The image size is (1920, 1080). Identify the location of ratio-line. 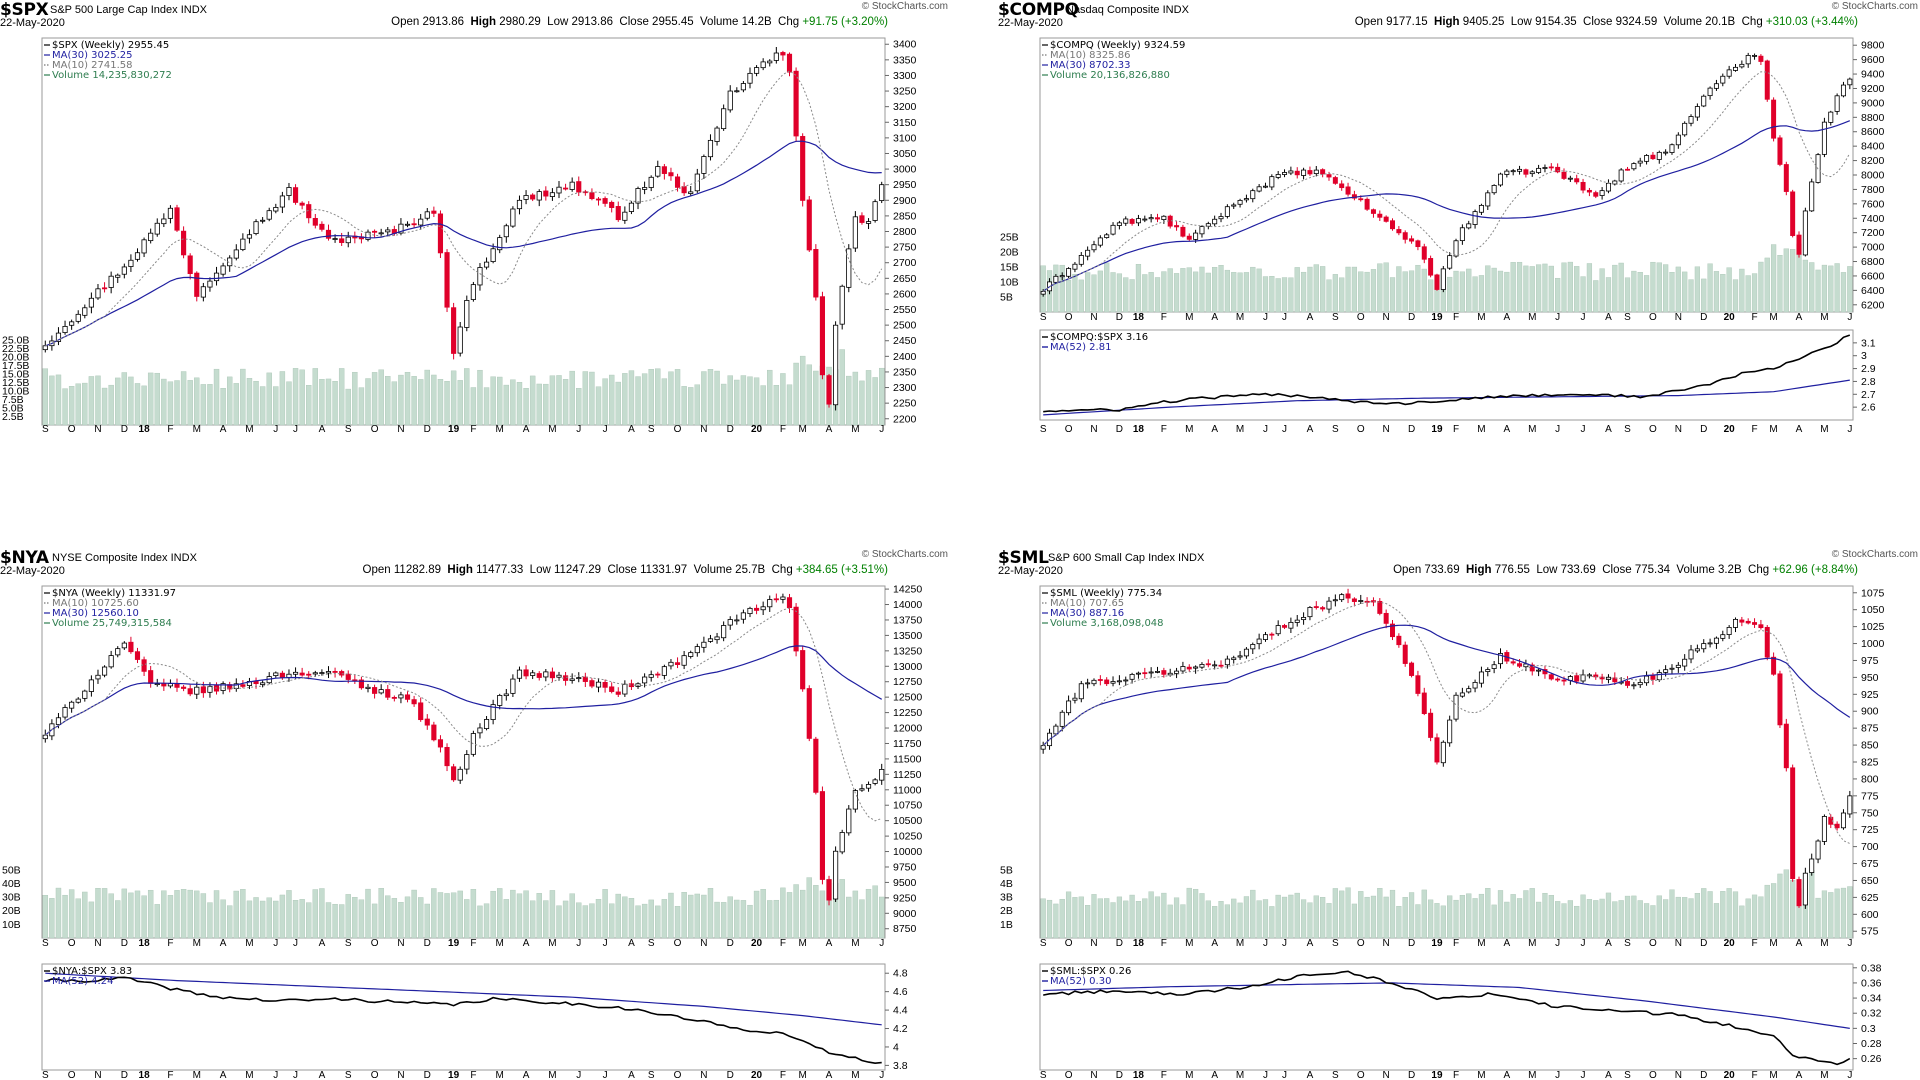
(1447, 373).